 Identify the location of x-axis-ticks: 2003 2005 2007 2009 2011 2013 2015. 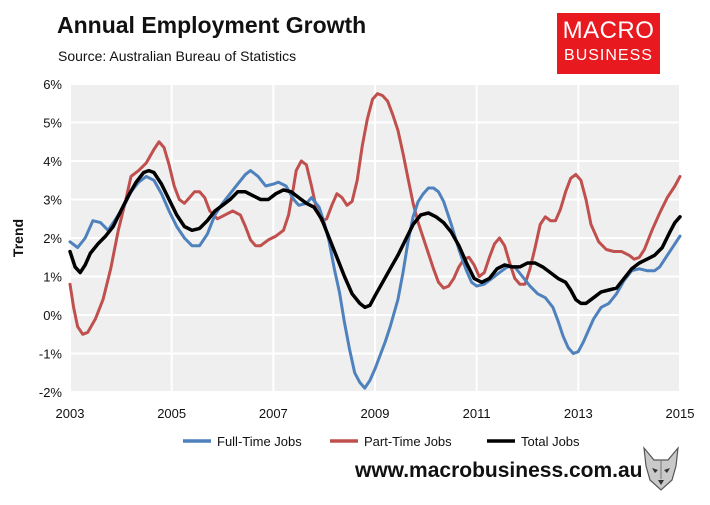
(375, 413).